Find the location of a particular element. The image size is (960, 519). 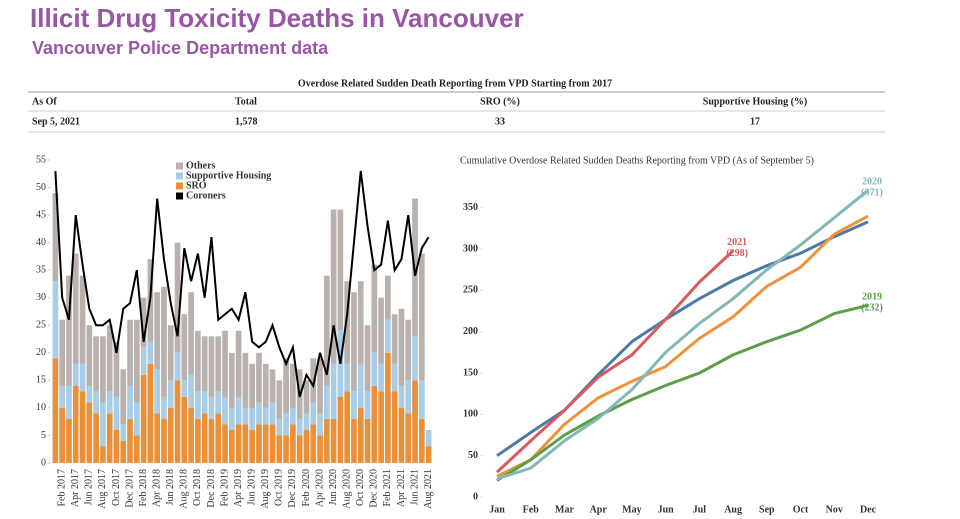

legend-label: Others is located at coordinates (201, 165).